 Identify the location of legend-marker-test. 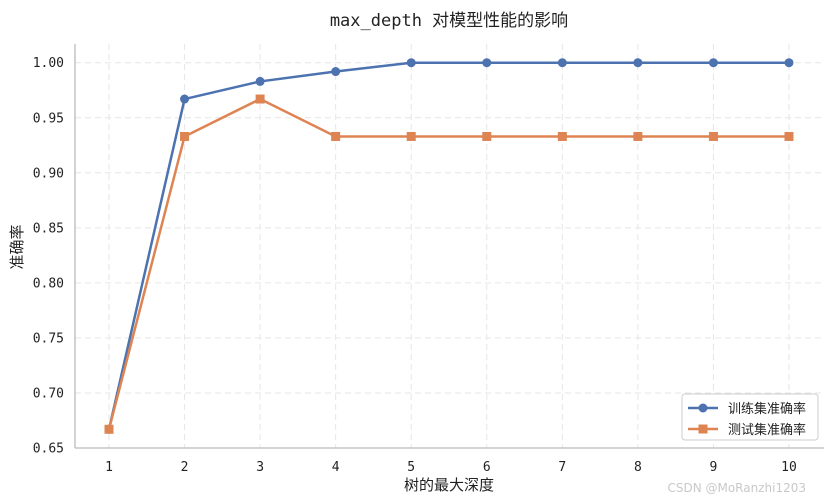
(703, 429).